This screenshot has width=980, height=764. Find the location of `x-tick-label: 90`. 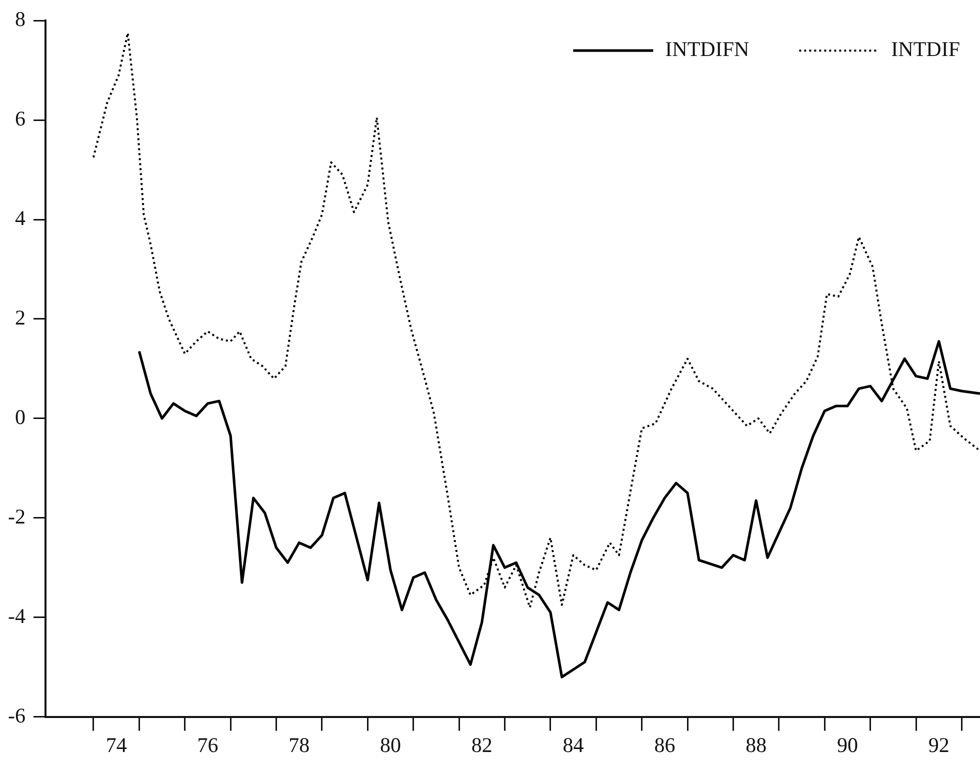

x-tick-label: 90 is located at coordinates (847, 744).